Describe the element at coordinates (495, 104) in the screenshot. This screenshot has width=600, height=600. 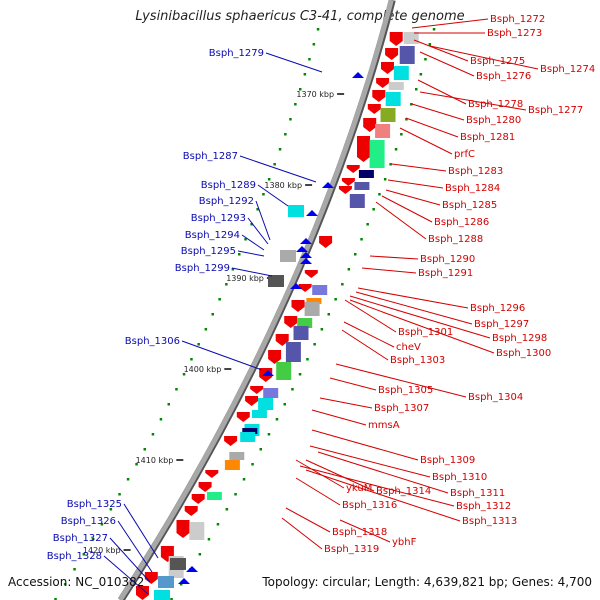
I see `forward-gene-label: Bsph_1278` at that location.